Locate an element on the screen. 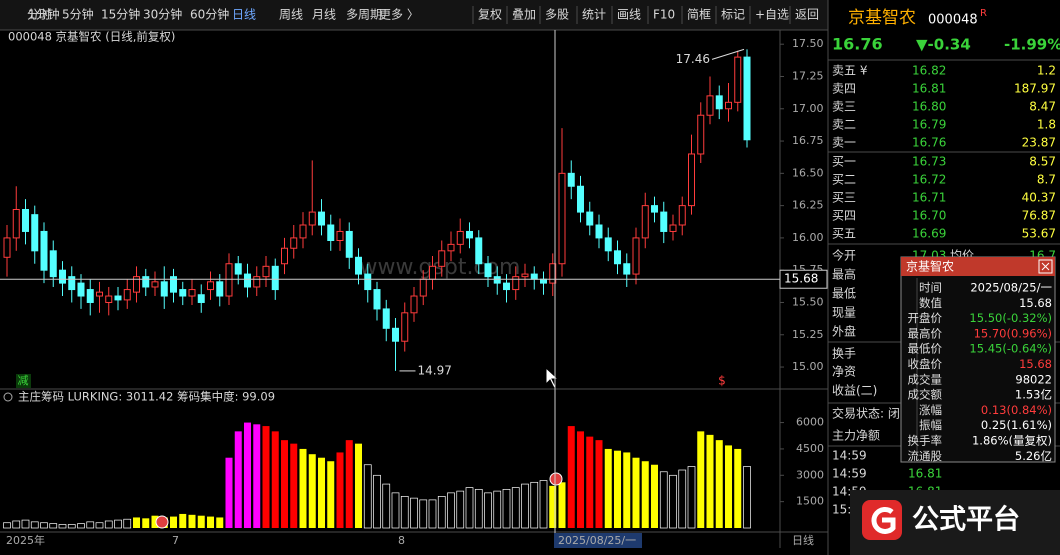 The width and height of the screenshot is (1060, 555). book-volume: 8.57 is located at coordinates (1042, 162).